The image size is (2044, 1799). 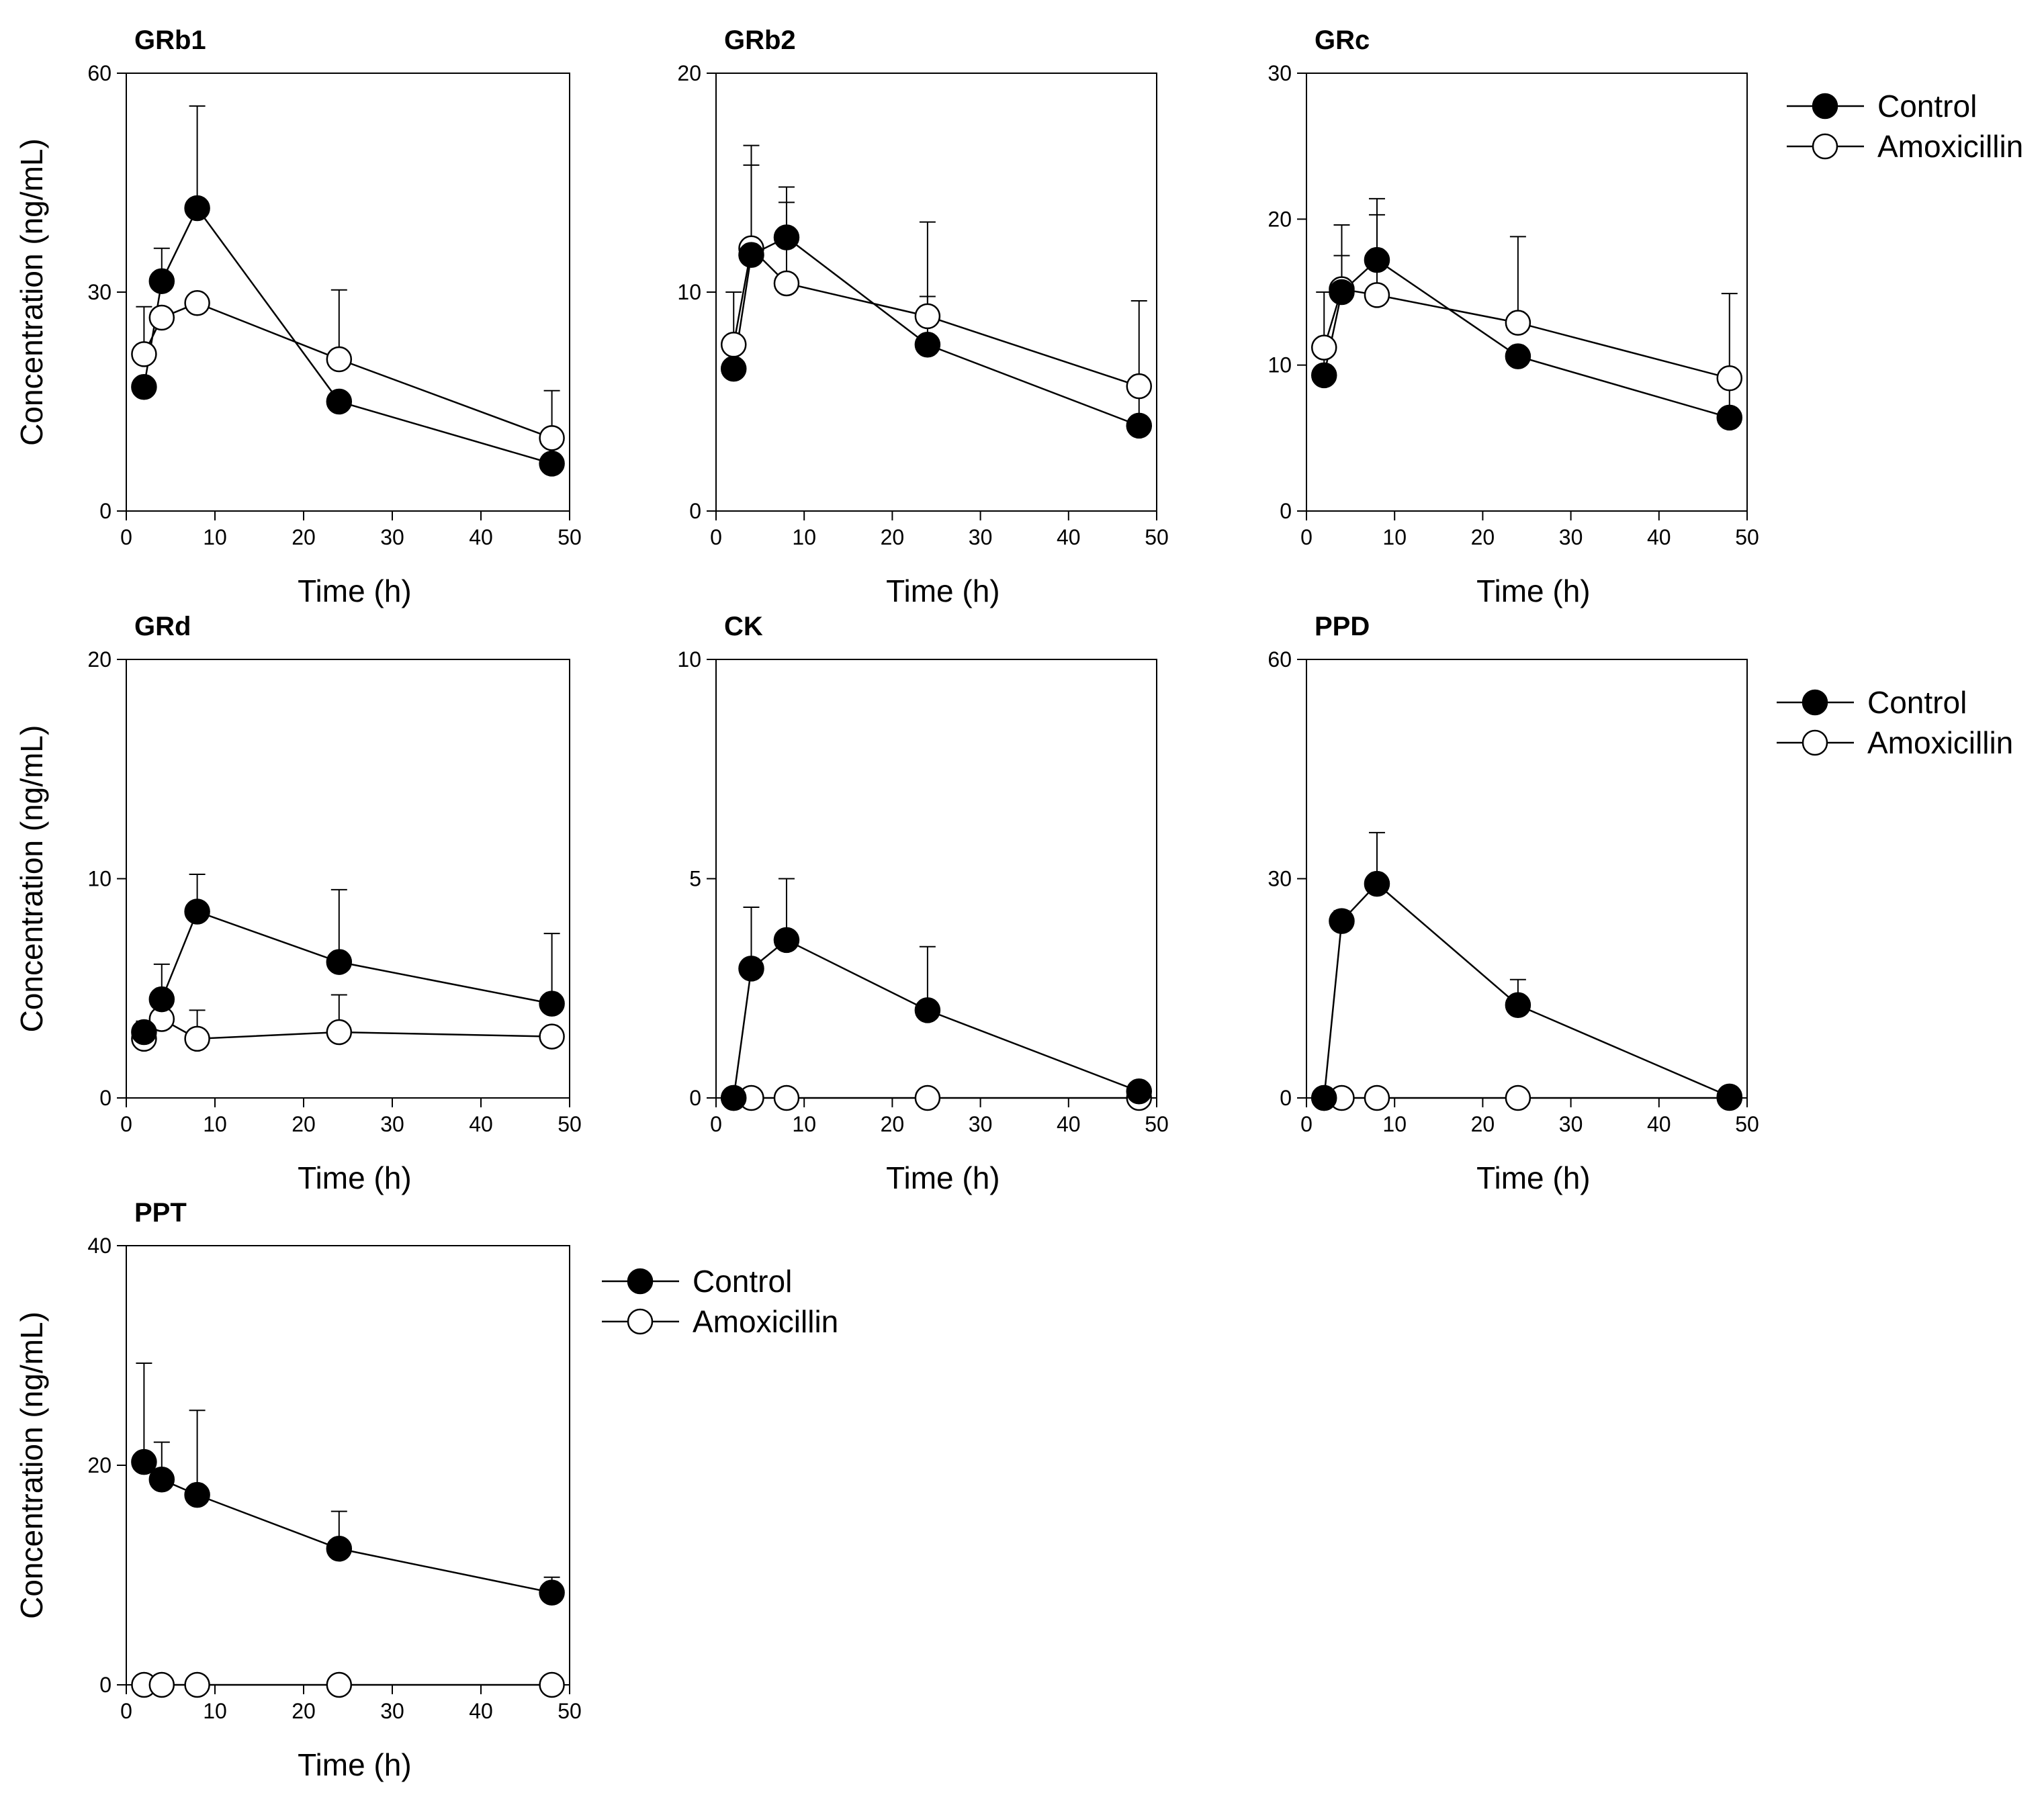 I want to click on panel-title: GRb2, so click(x=760, y=40).